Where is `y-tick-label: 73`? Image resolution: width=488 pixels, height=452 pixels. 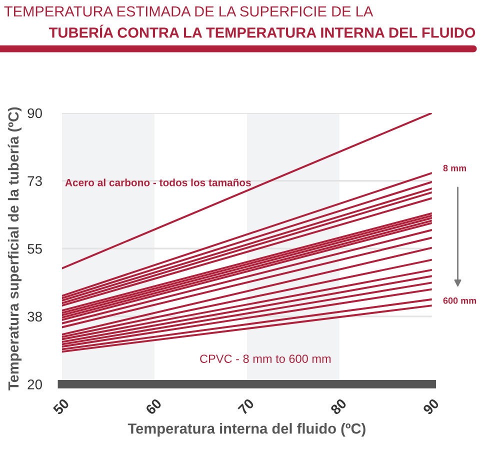 y-tick-label: 73 is located at coordinates (35, 181).